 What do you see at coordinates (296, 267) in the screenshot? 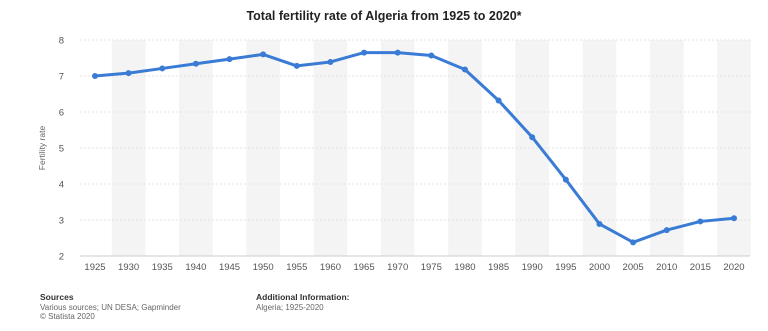
I see `x-tick-label: 1955` at bounding box center [296, 267].